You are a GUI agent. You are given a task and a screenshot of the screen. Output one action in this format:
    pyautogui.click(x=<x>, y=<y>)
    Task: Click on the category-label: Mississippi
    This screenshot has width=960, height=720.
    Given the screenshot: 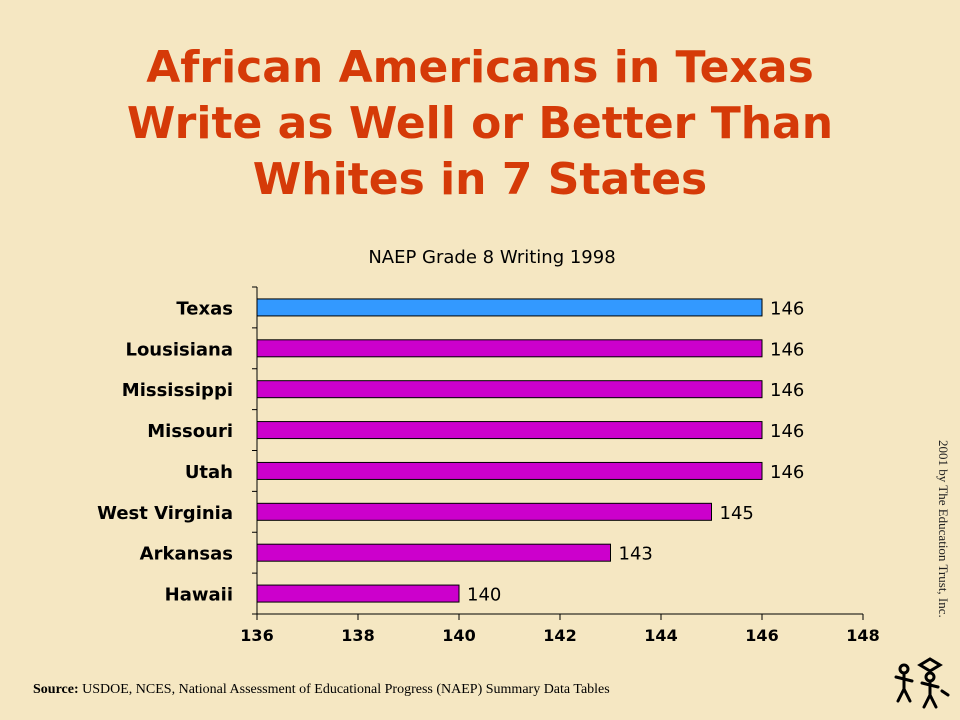 What is the action you would take?
    pyautogui.click(x=177, y=390)
    